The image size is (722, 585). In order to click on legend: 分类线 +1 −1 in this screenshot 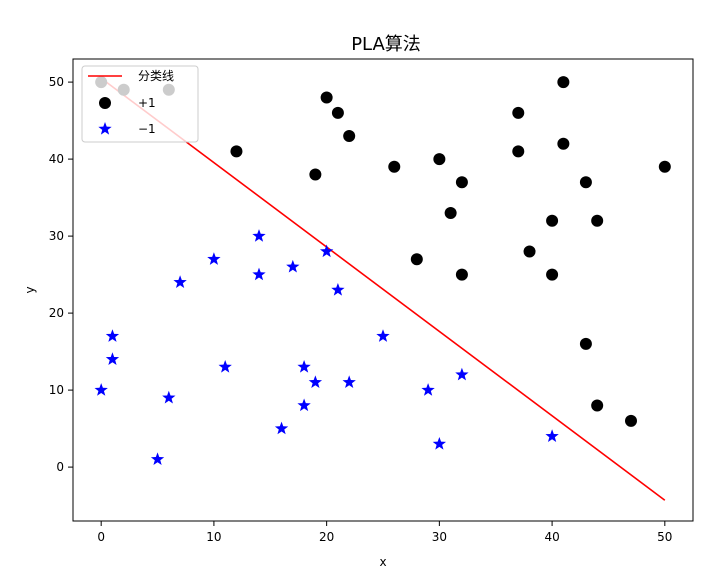, I will do `click(140, 104)`.